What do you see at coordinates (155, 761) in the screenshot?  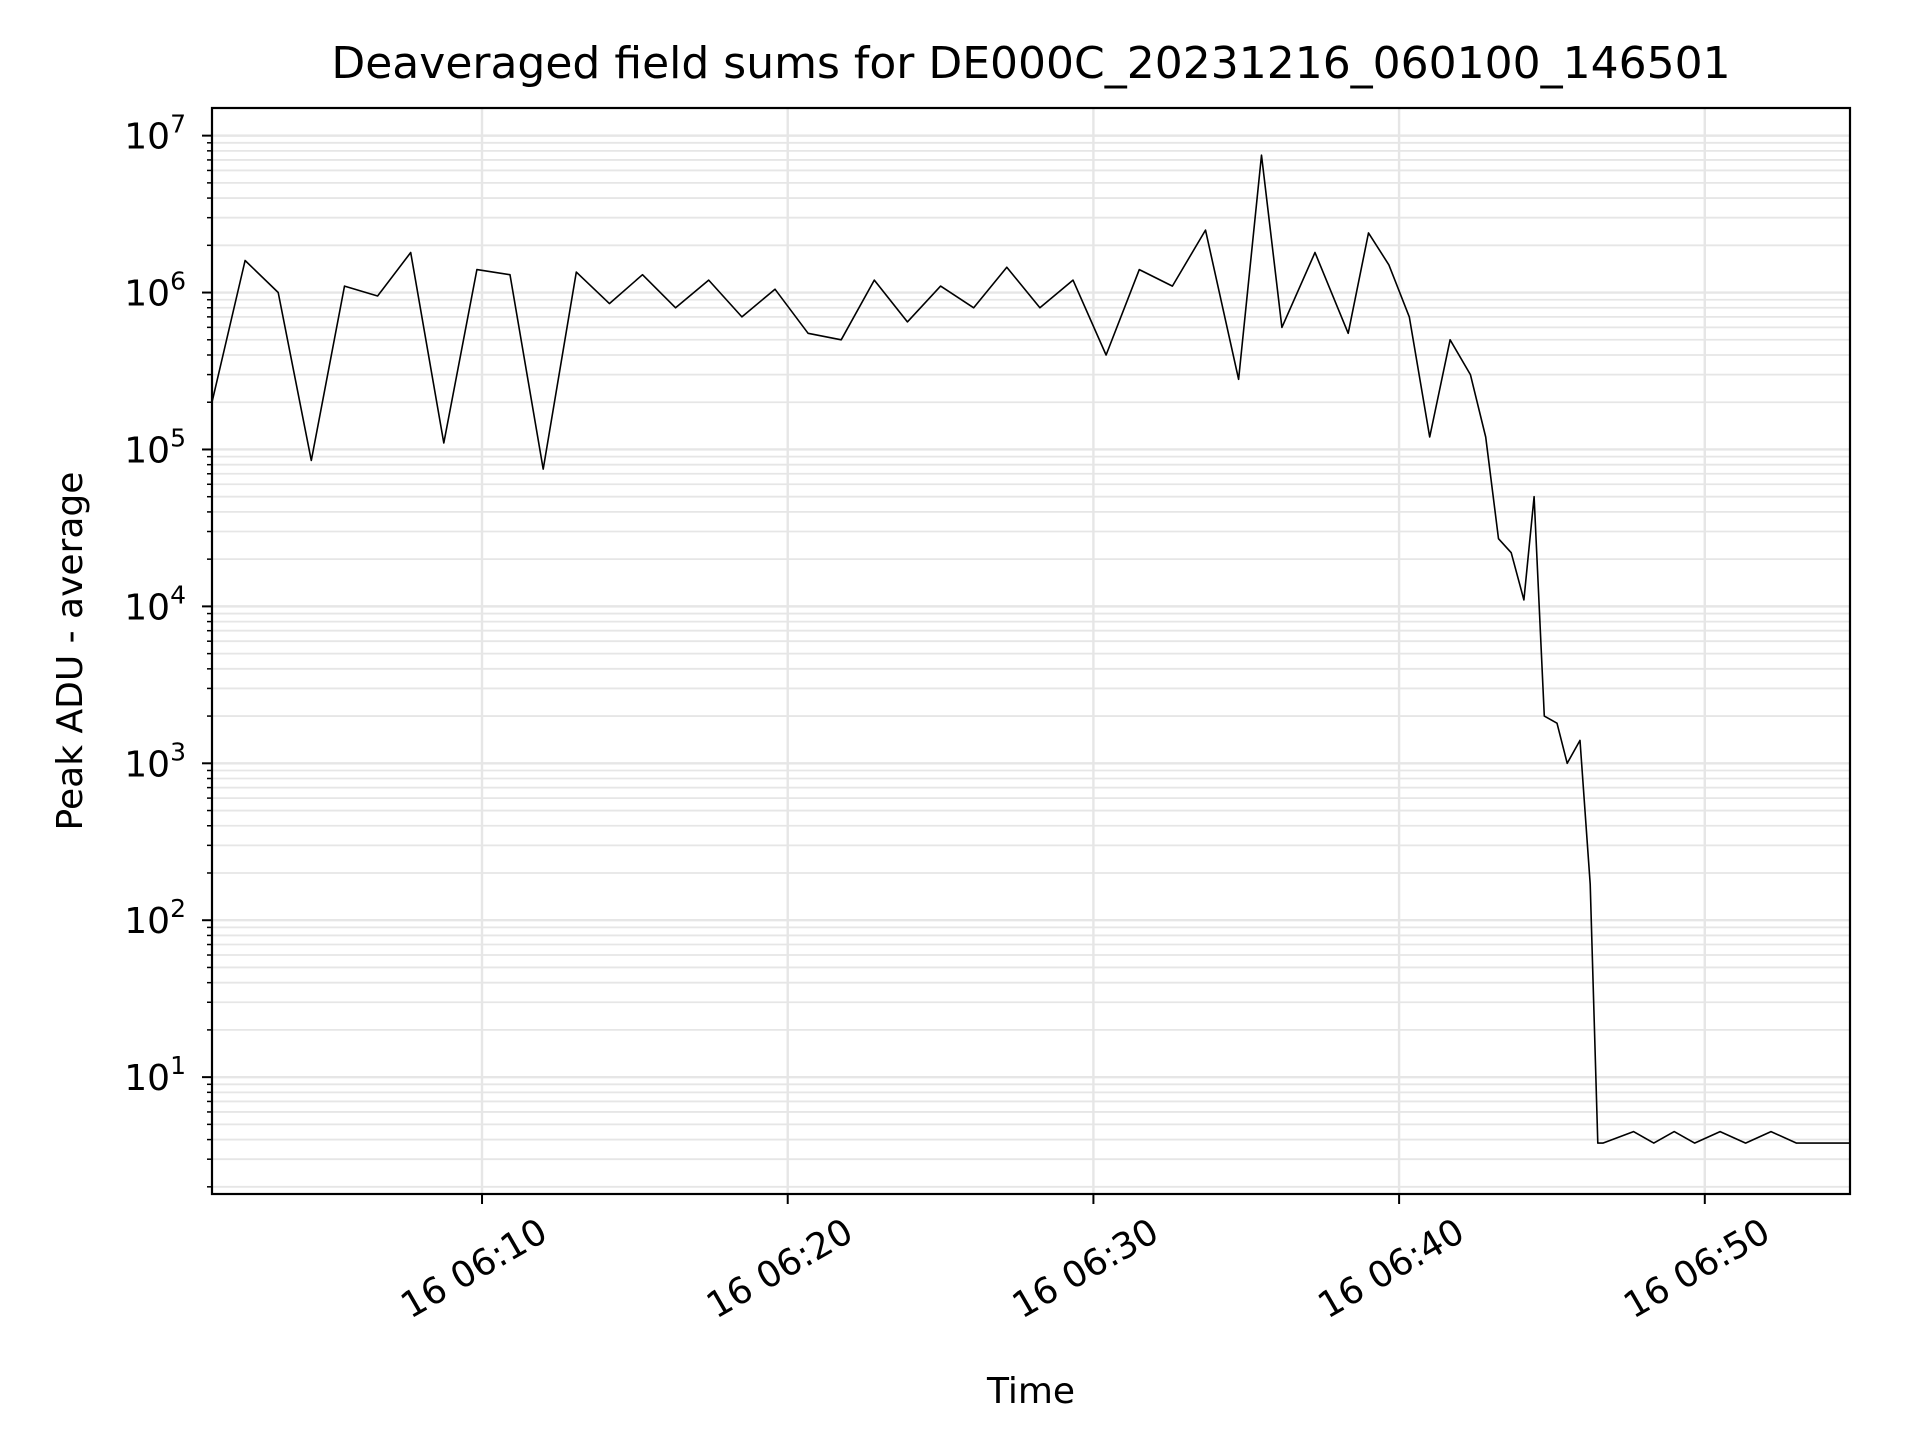 I see `y-tick-label: 10³` at bounding box center [155, 761].